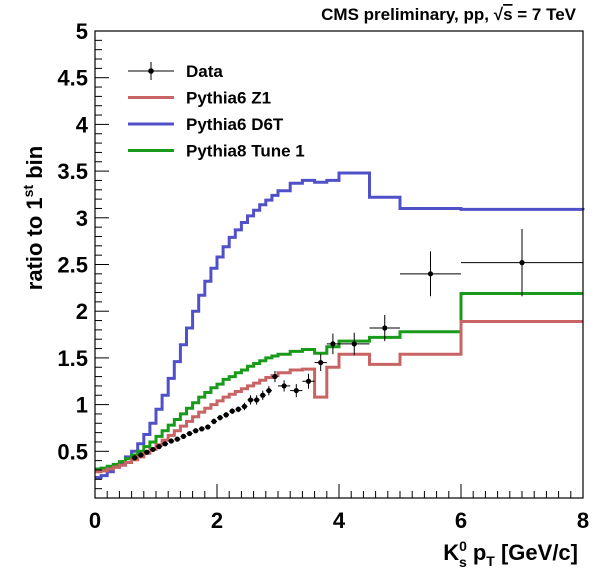 This screenshot has height=577, width=596. I want to click on y-tick-label: 2.5, so click(72, 265).